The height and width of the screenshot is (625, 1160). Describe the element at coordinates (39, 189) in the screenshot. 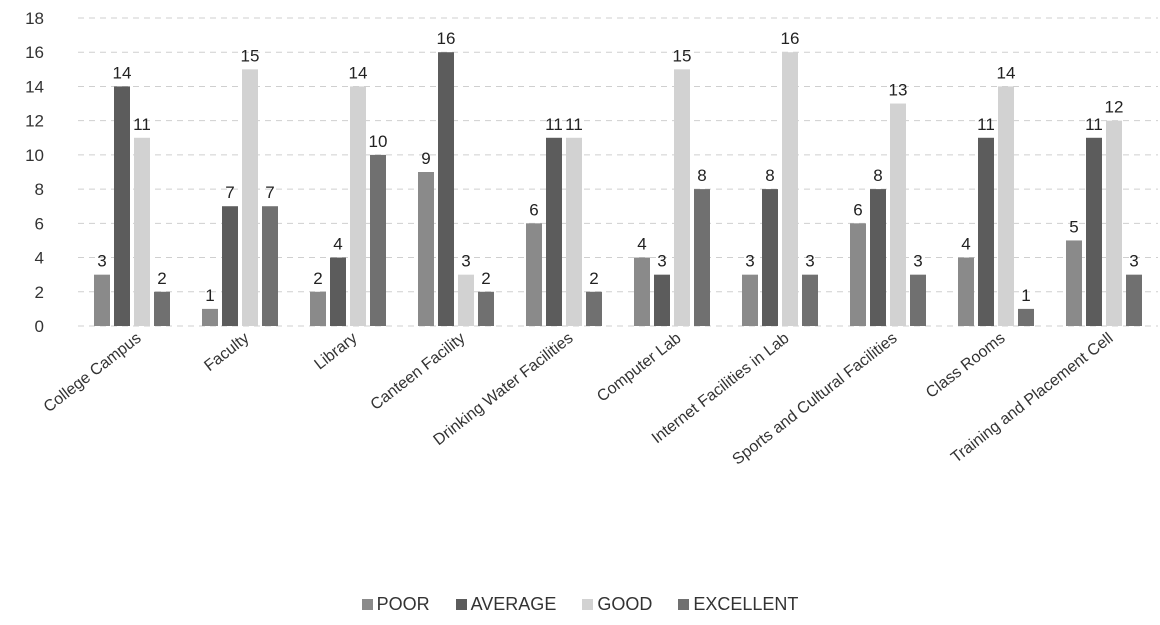

I see `y-tick-label: 8` at that location.